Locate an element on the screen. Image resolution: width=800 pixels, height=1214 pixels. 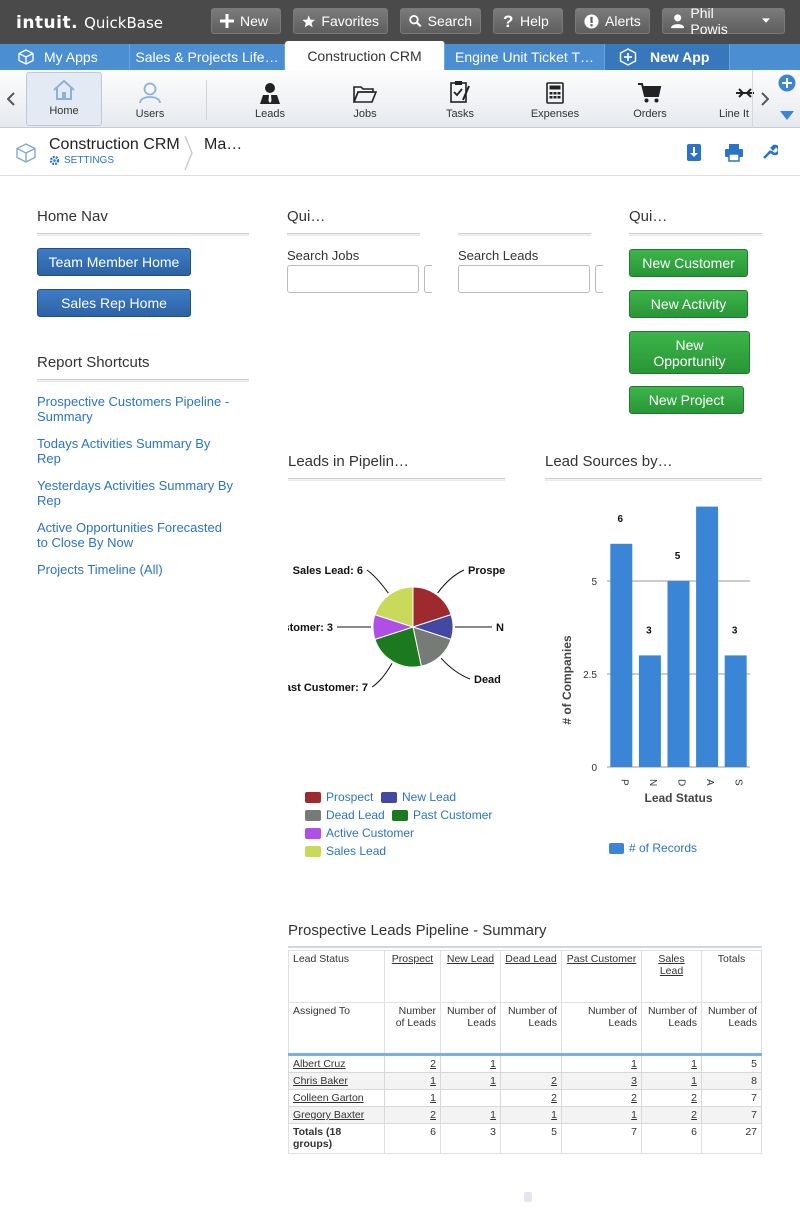
new-customer-button: New Customer is located at coordinates (688, 263).